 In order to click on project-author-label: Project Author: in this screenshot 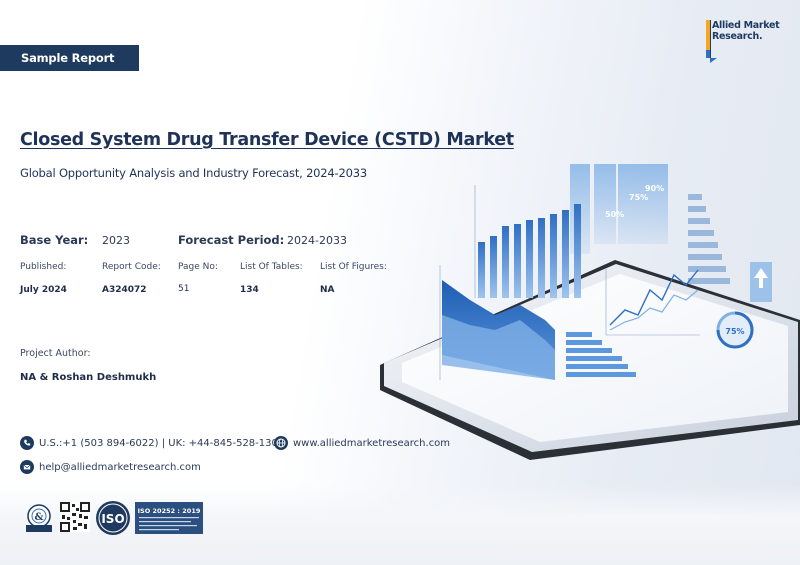, I will do `click(55, 353)`.